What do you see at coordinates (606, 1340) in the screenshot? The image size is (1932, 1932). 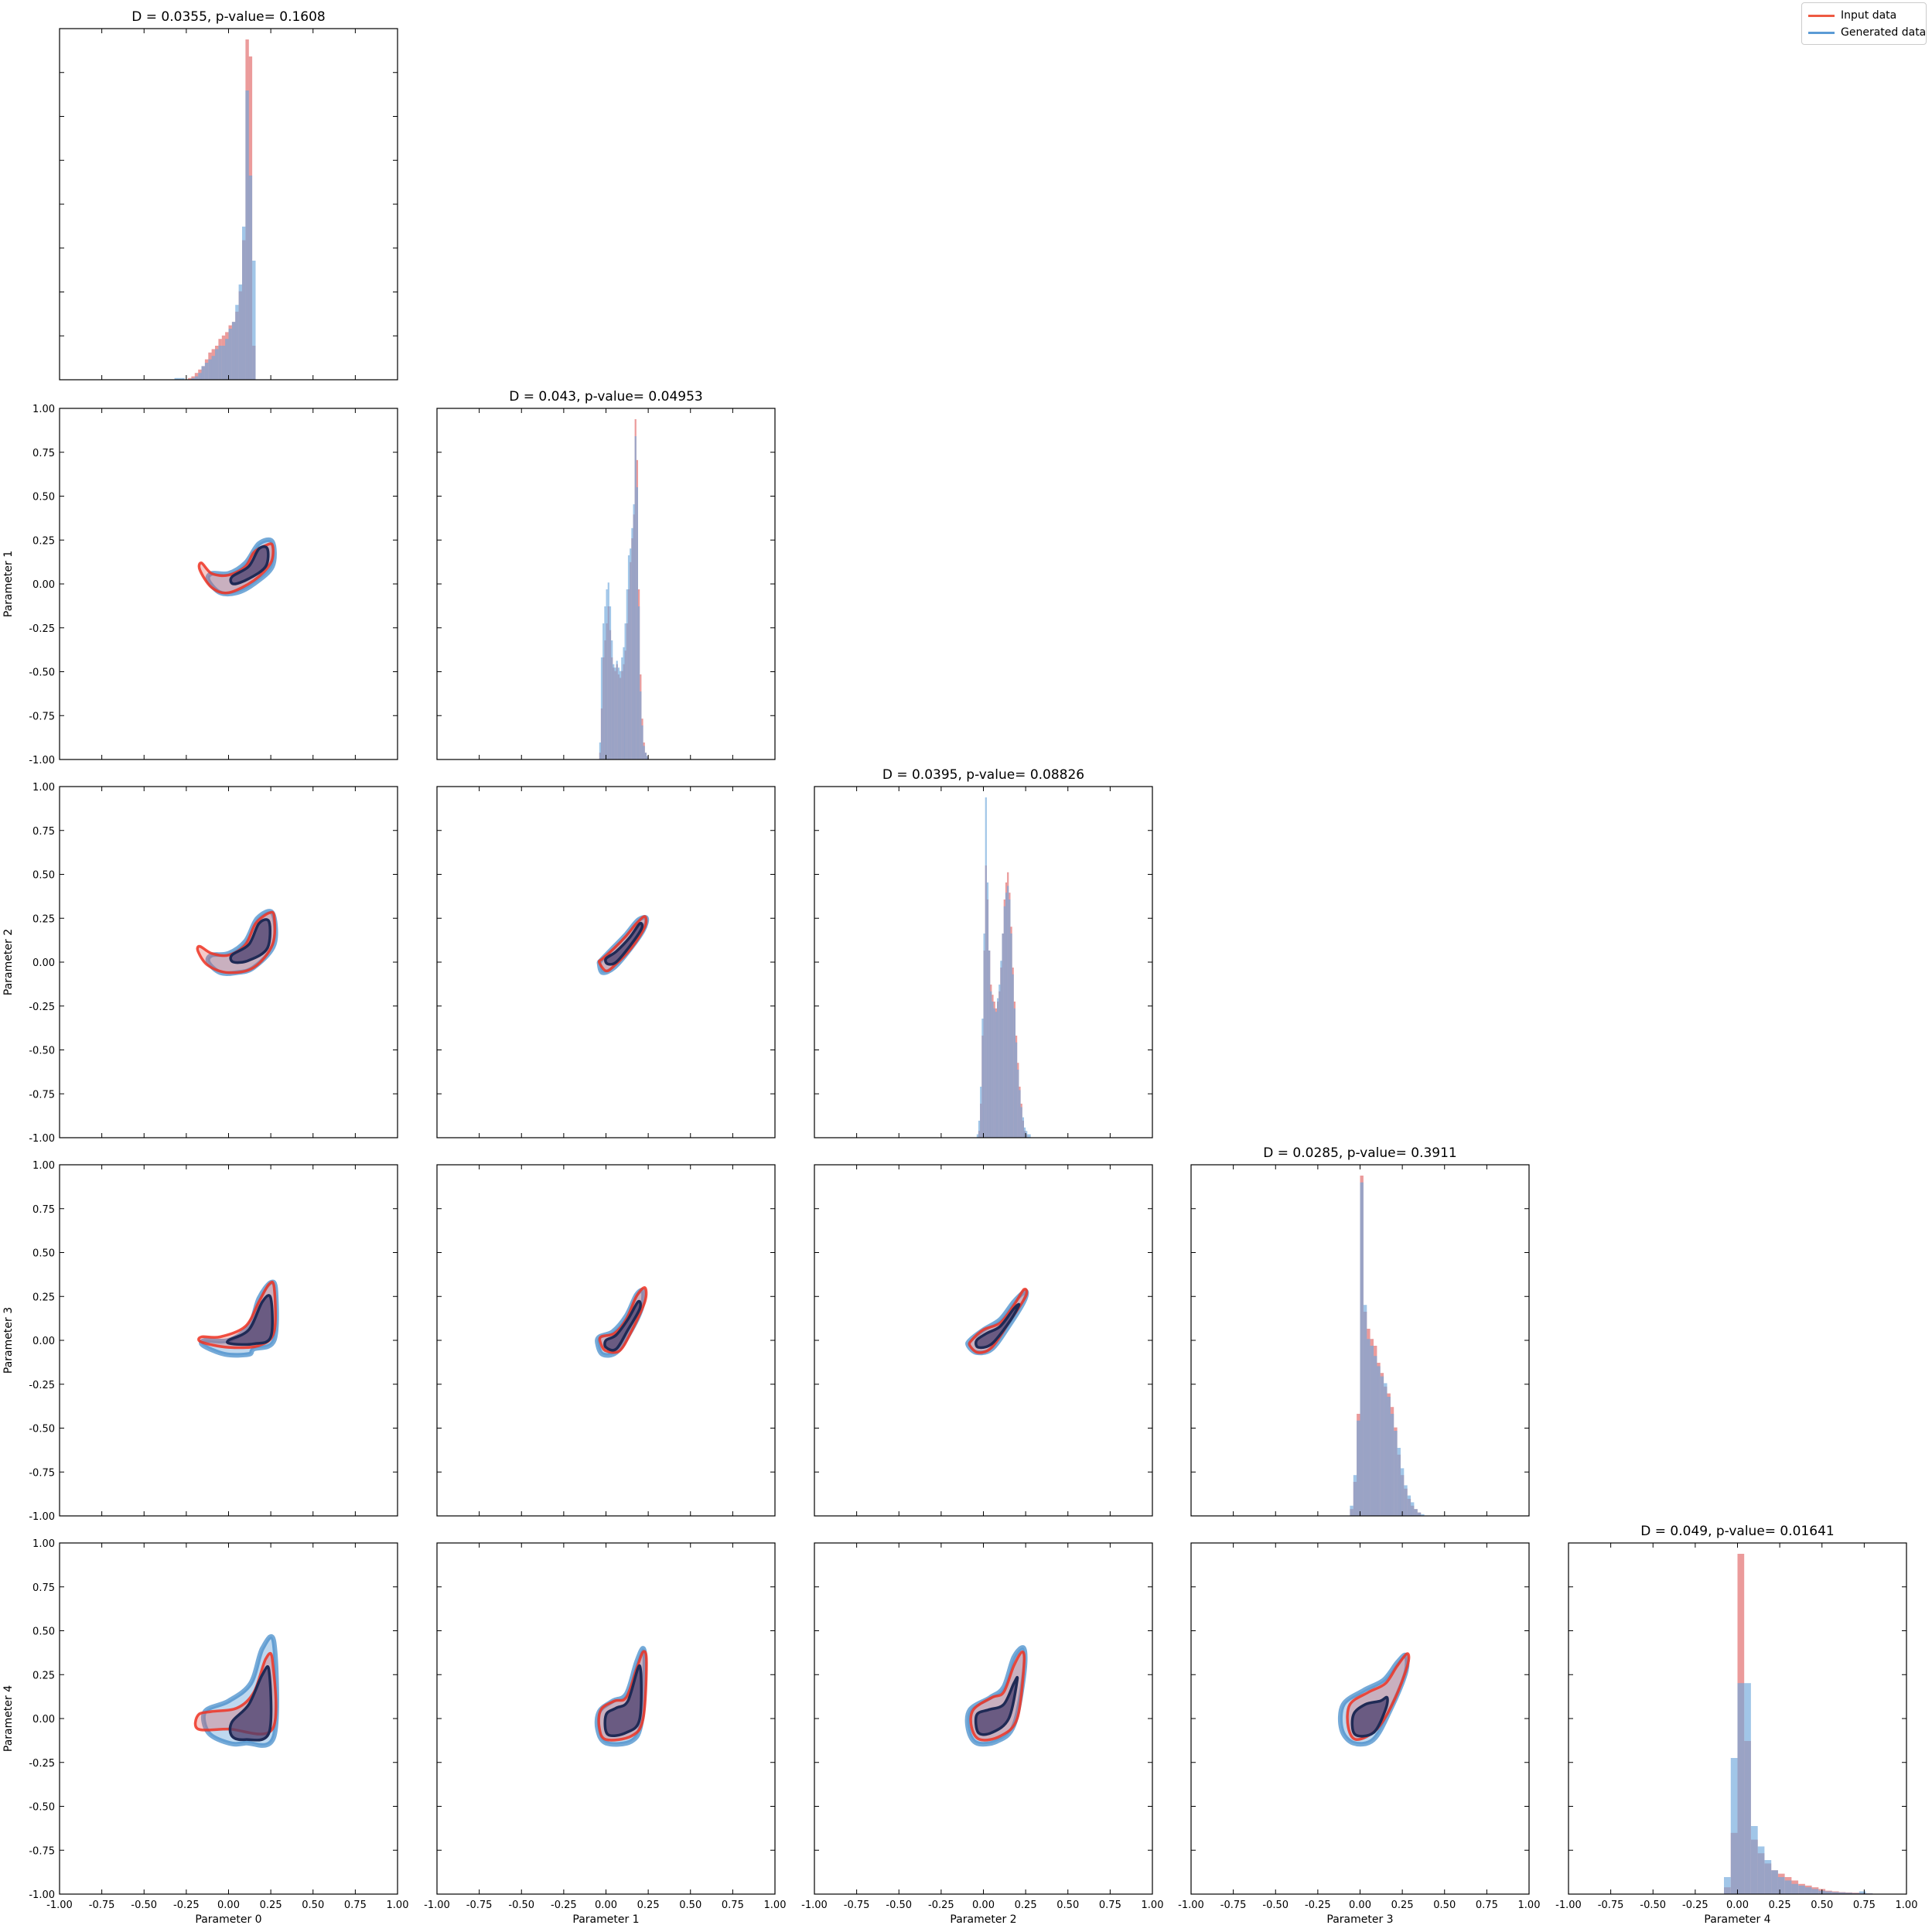 I see `panel-frame-r3-c1` at bounding box center [606, 1340].